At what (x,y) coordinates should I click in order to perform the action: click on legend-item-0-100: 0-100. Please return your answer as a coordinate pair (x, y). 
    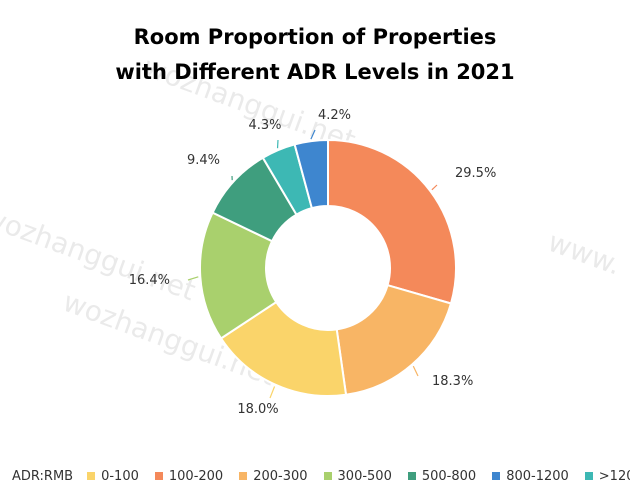
    Looking at the image, I should click on (113, 476).